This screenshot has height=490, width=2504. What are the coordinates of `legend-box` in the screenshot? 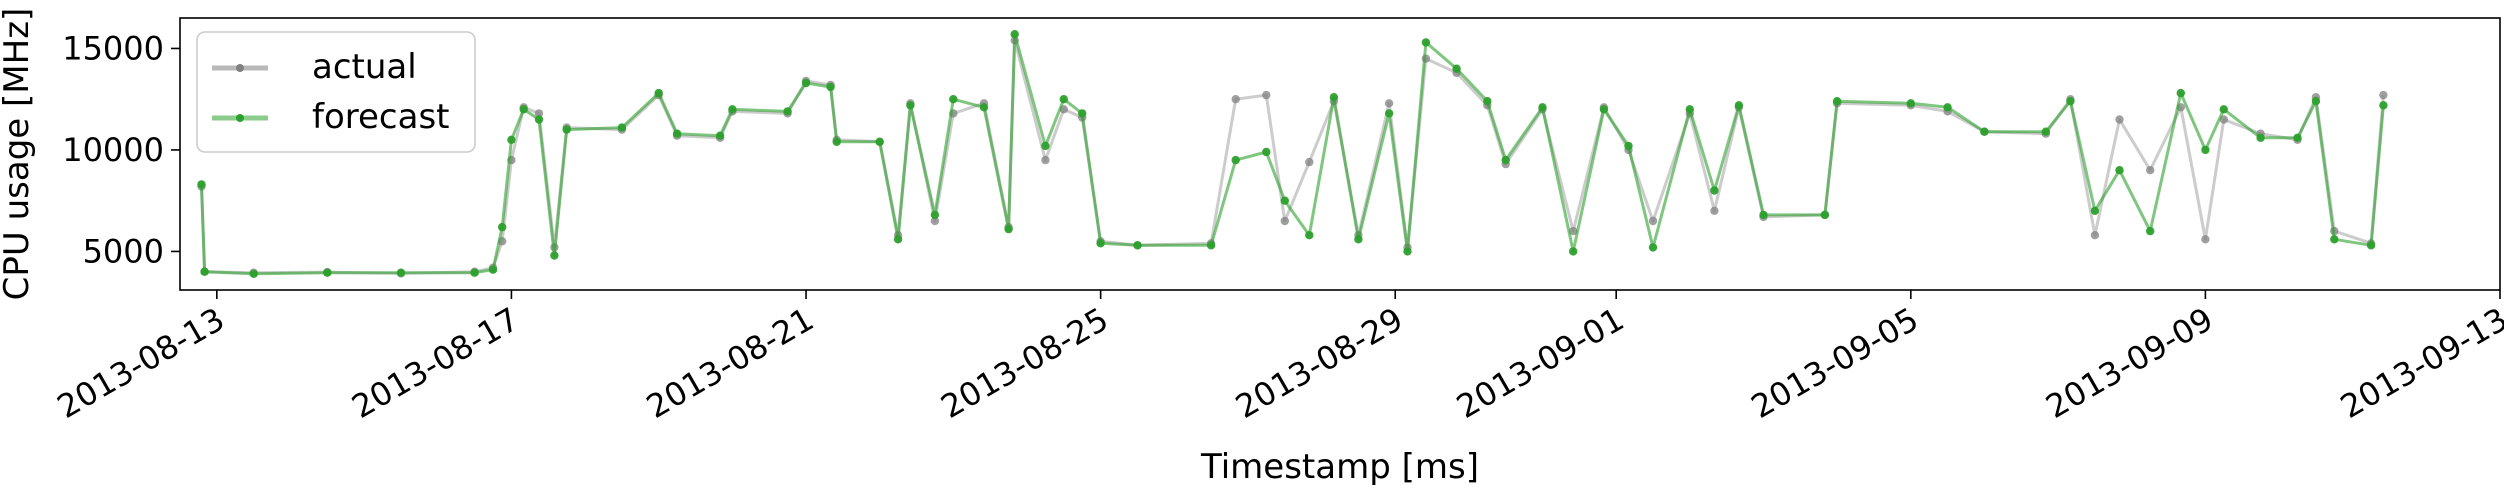 It's located at (336, 92).